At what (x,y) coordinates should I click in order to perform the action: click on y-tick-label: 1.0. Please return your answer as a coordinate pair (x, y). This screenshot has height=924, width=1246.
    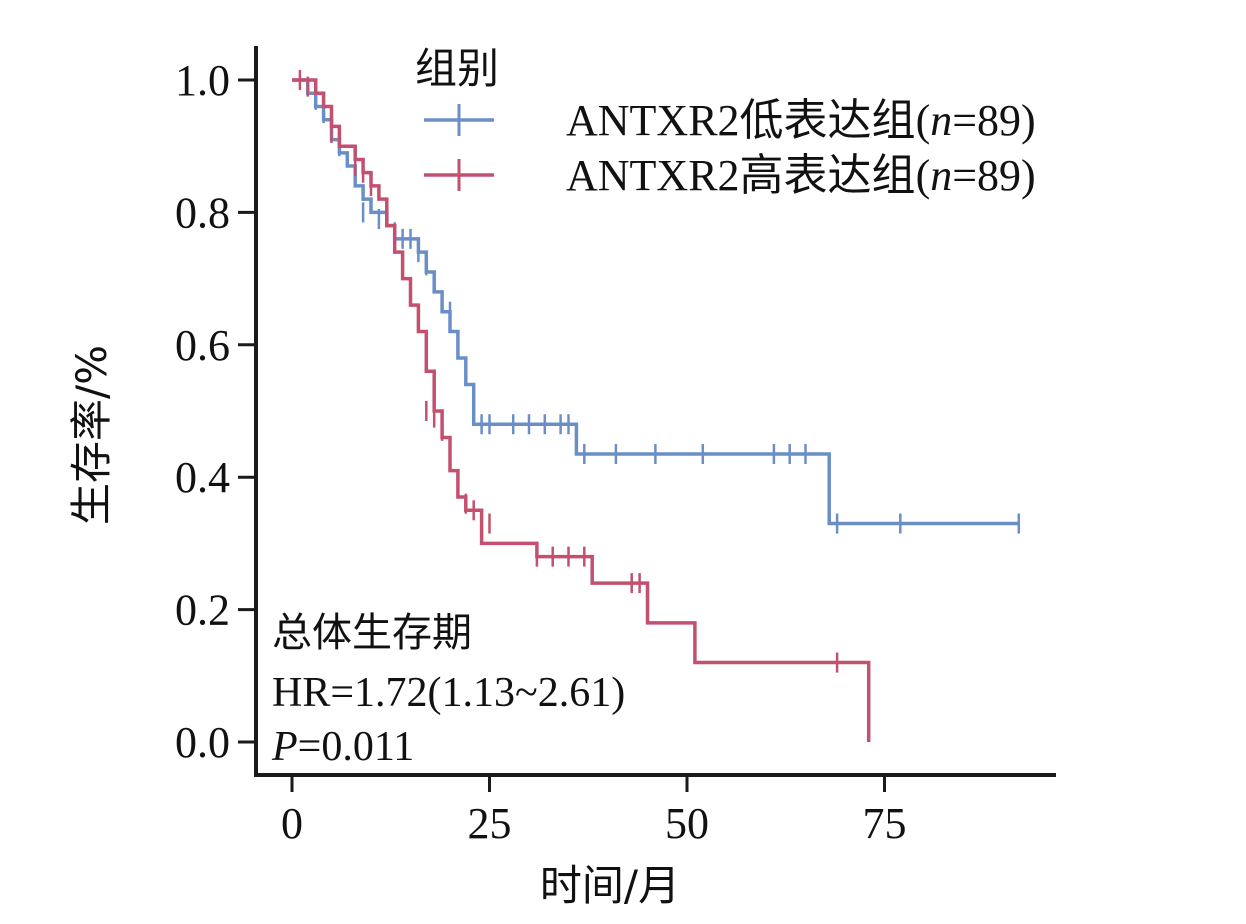
    Looking at the image, I should click on (202, 80).